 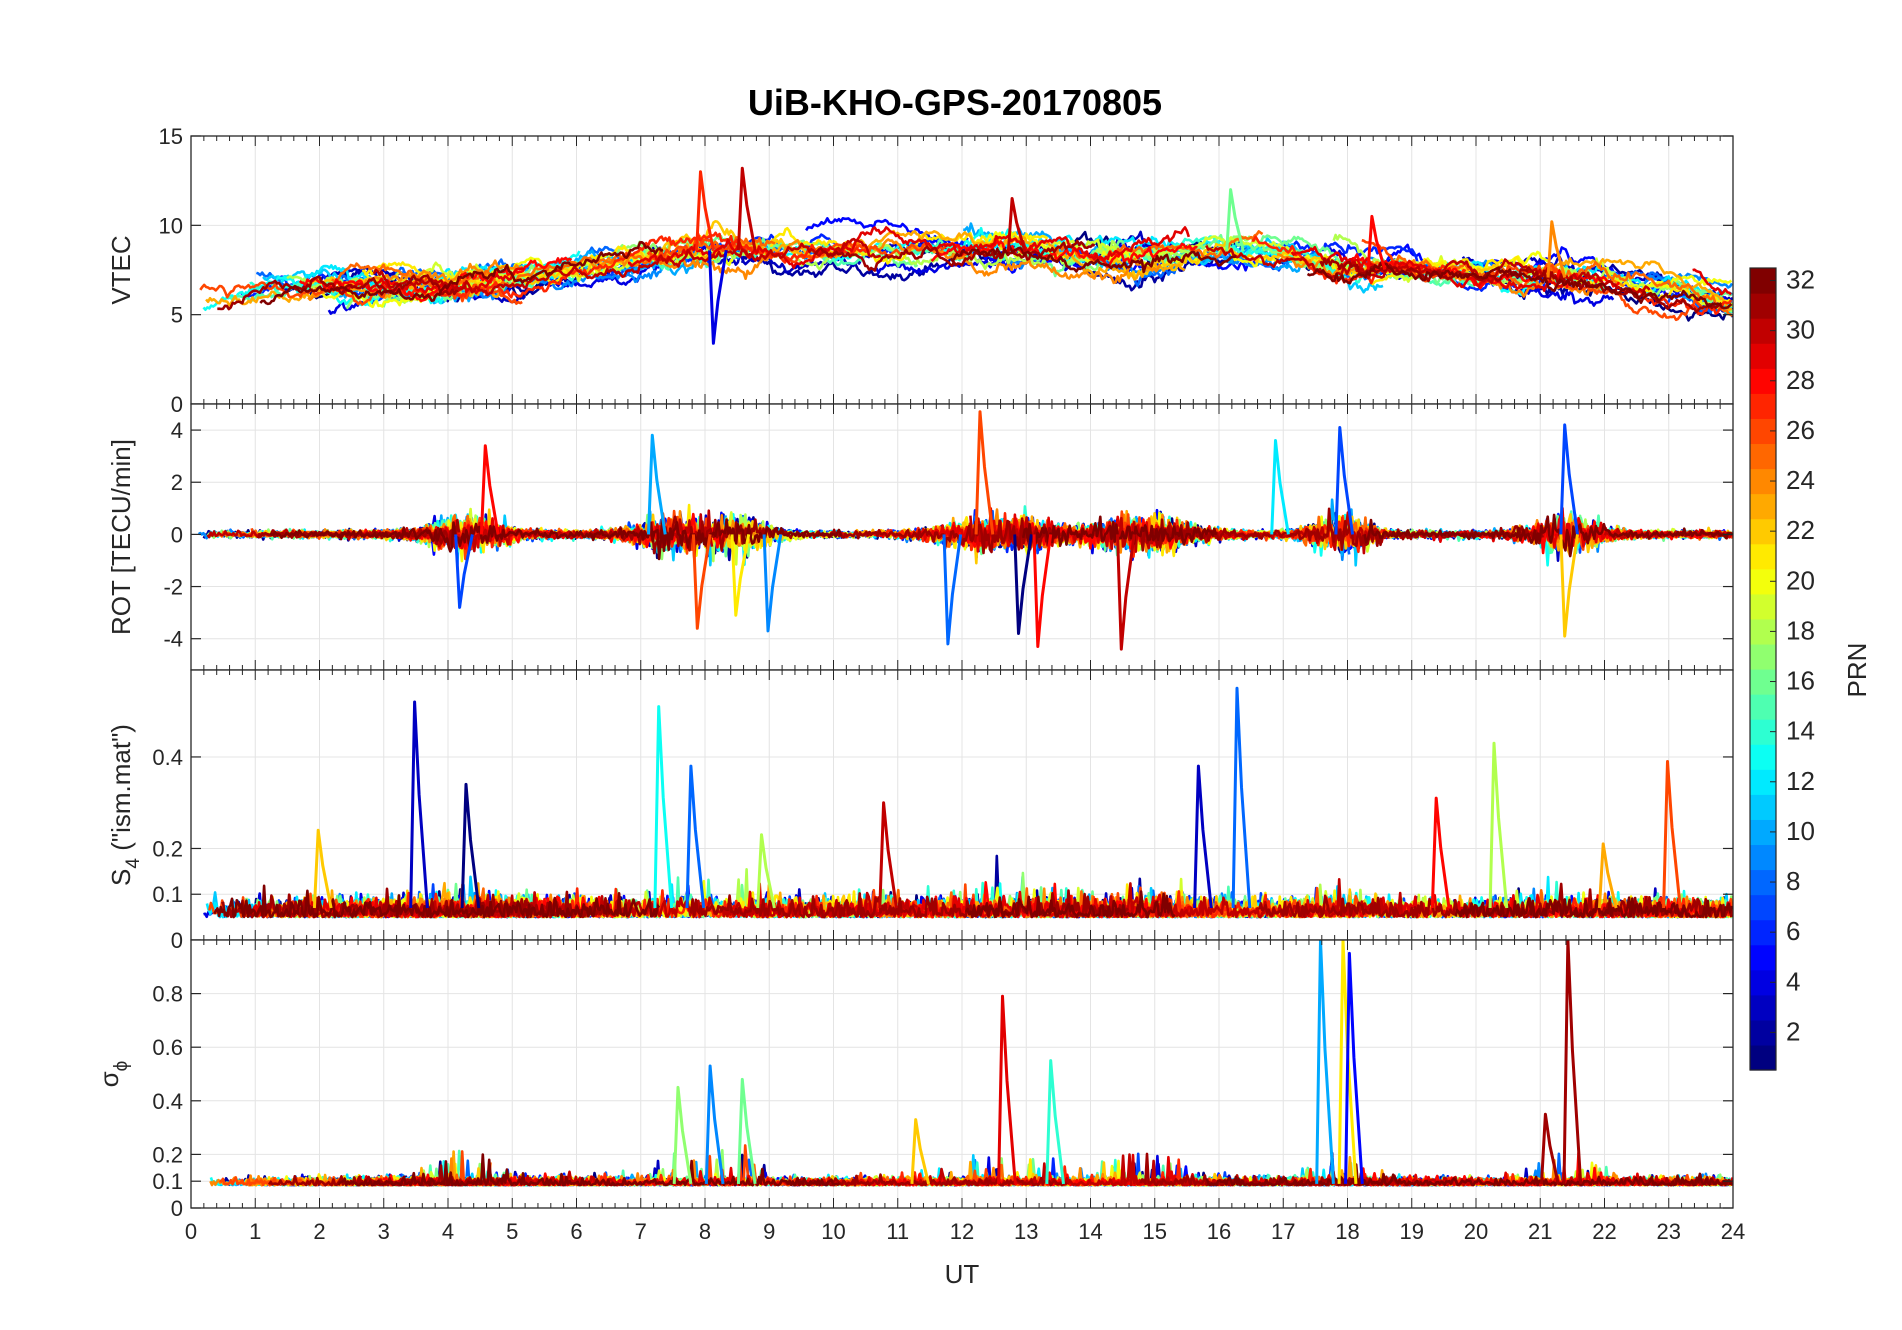 What do you see at coordinates (641, 1231) in the screenshot?
I see `x-tick-label: 7` at bounding box center [641, 1231].